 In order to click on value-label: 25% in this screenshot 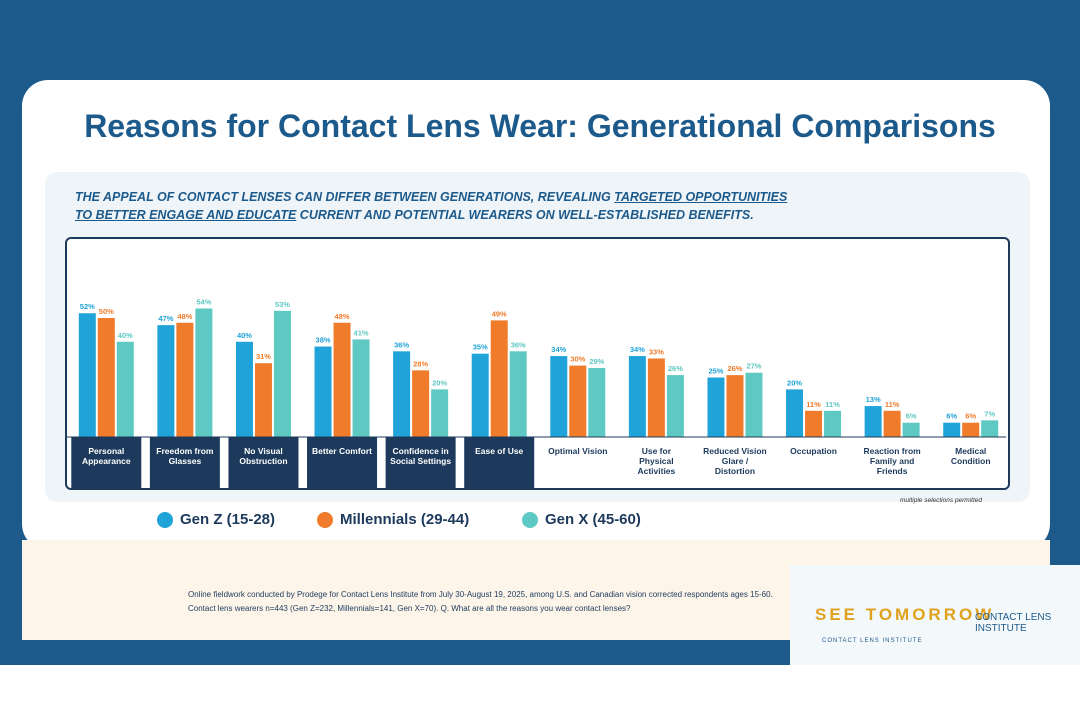, I will do `click(715, 371)`.